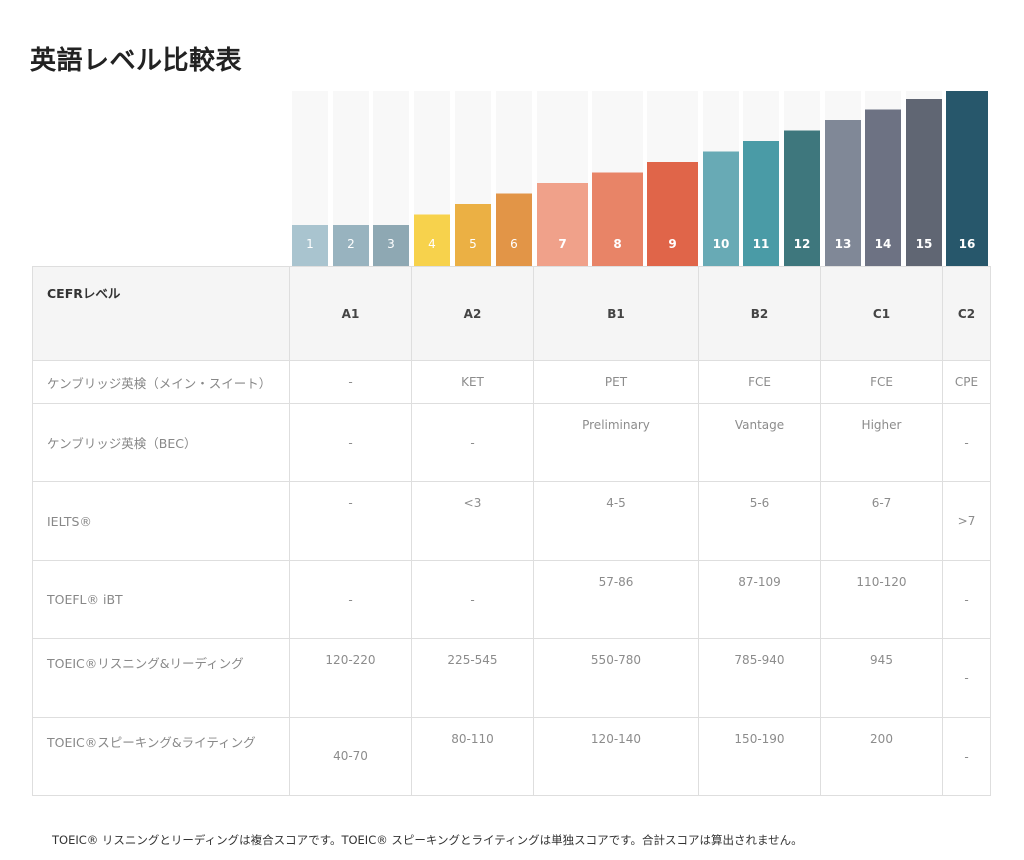  I want to click on bar-label: 1, so click(310, 244).